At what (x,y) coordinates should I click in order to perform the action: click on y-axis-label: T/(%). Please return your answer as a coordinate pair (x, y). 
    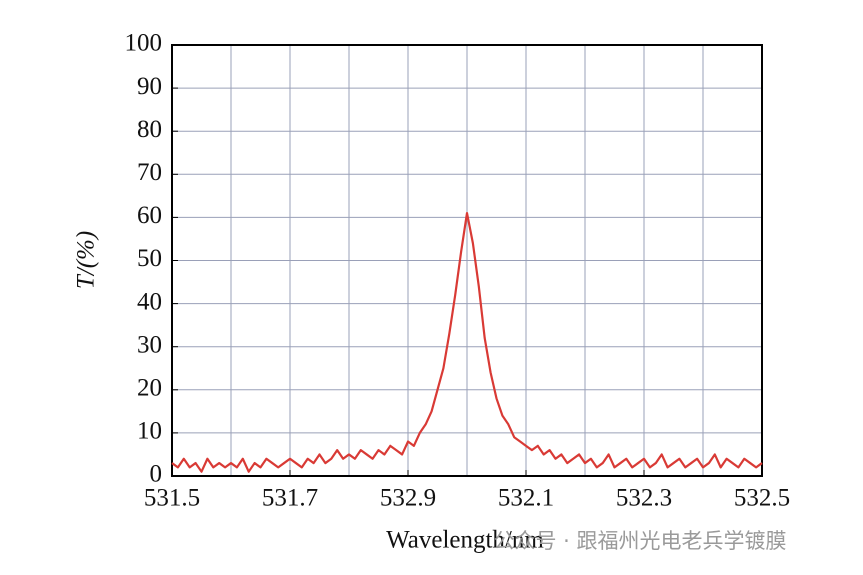
    Looking at the image, I should click on (86, 260).